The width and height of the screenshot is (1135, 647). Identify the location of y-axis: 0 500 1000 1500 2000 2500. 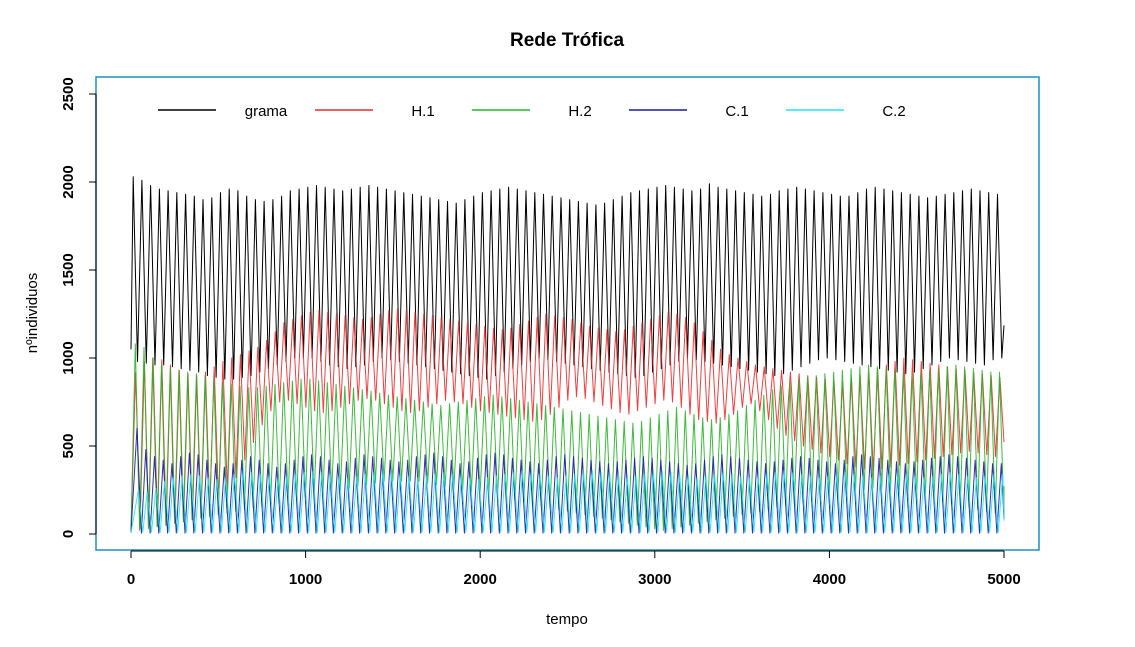
(78, 307).